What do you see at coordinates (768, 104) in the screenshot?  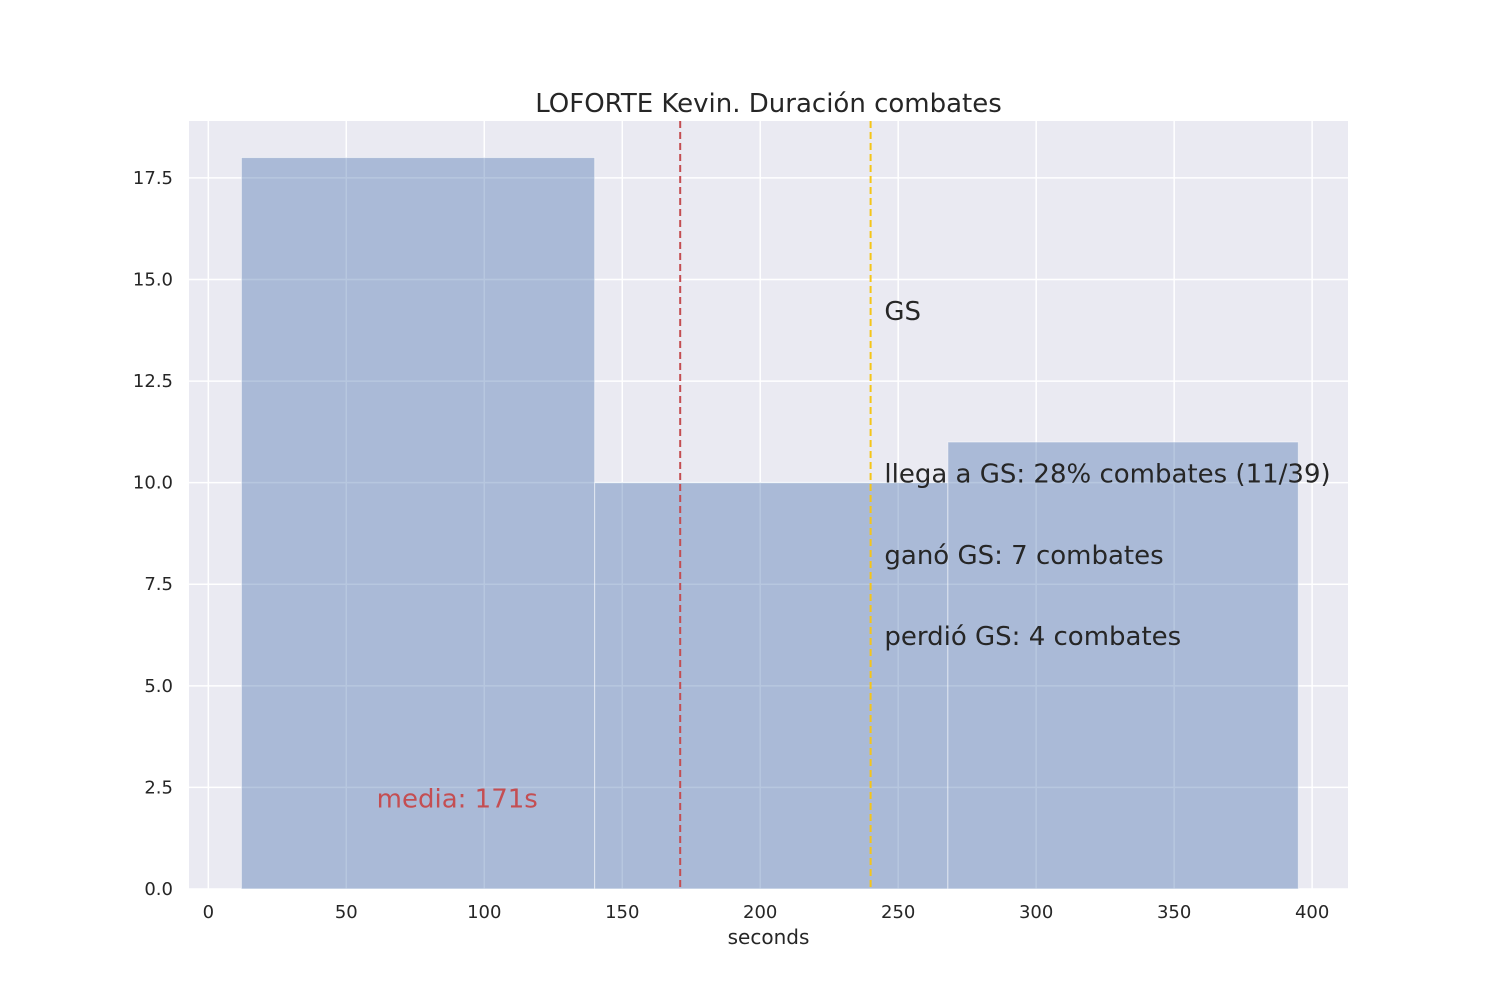 I see `chart-title: LOFORTE Kevin. Duración combates` at bounding box center [768, 104].